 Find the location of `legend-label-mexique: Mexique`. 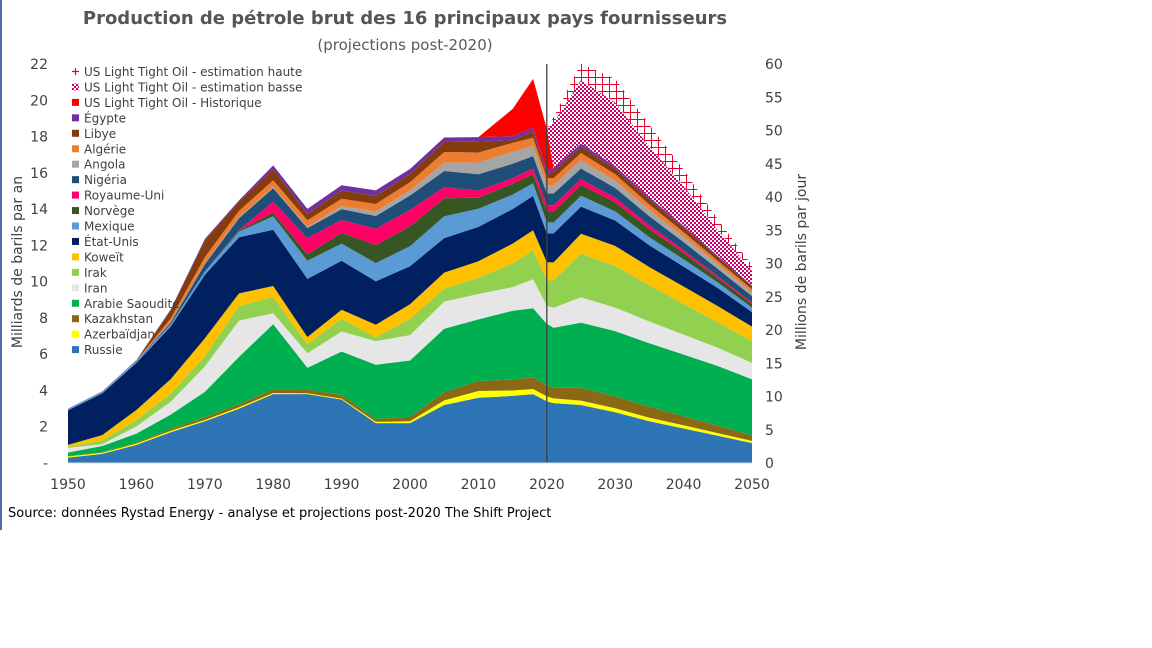

legend-label-mexique: Mexique is located at coordinates (109, 227).